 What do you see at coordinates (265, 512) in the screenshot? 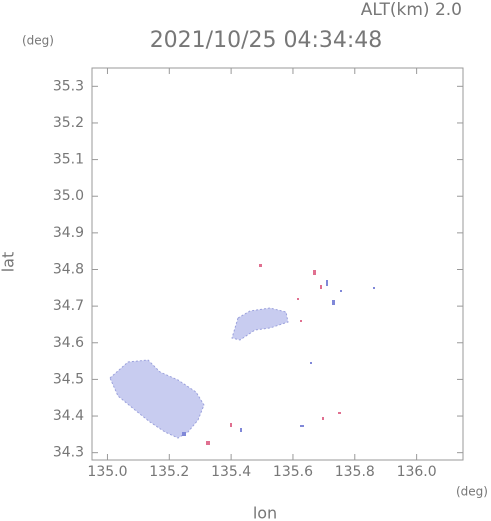
I see `x-axis-label: lon` at bounding box center [265, 512].